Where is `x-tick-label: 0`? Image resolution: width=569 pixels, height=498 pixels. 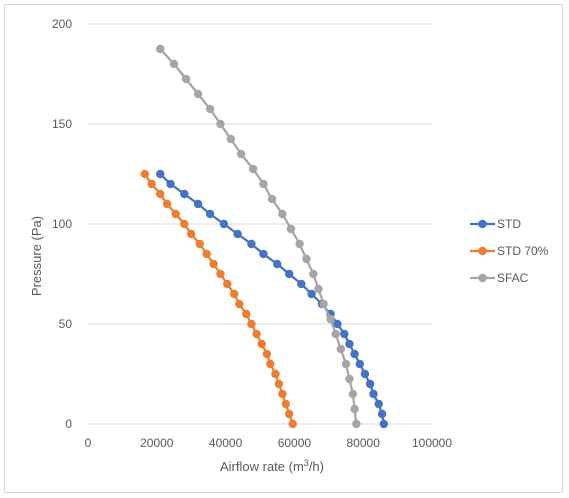
x-tick-label: 0 is located at coordinates (88, 443).